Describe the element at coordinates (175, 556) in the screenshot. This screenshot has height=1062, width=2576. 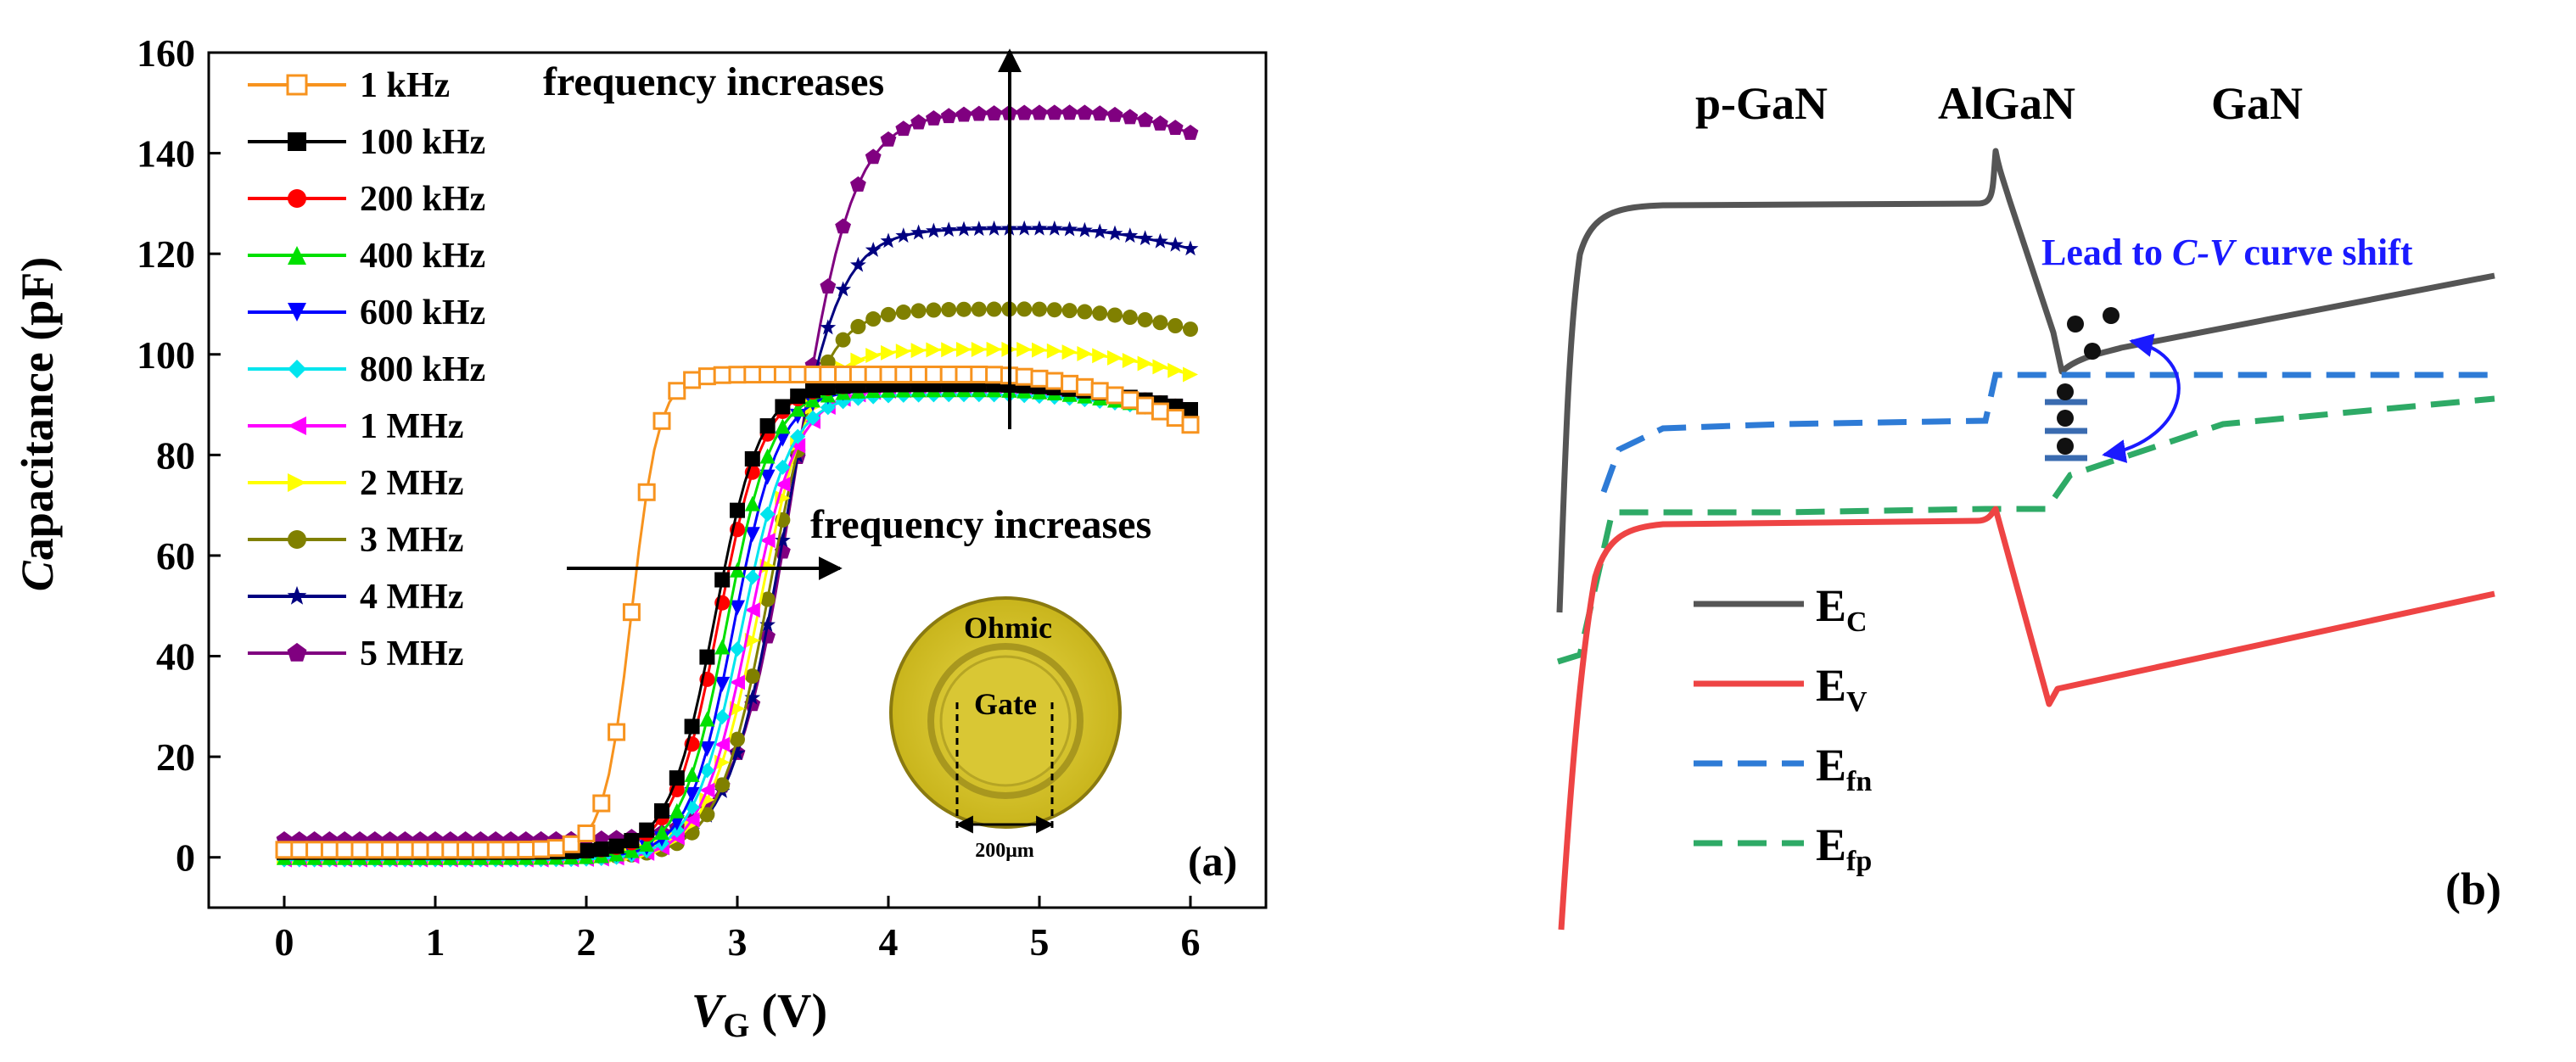
I see `y-tick-label: 60` at that location.